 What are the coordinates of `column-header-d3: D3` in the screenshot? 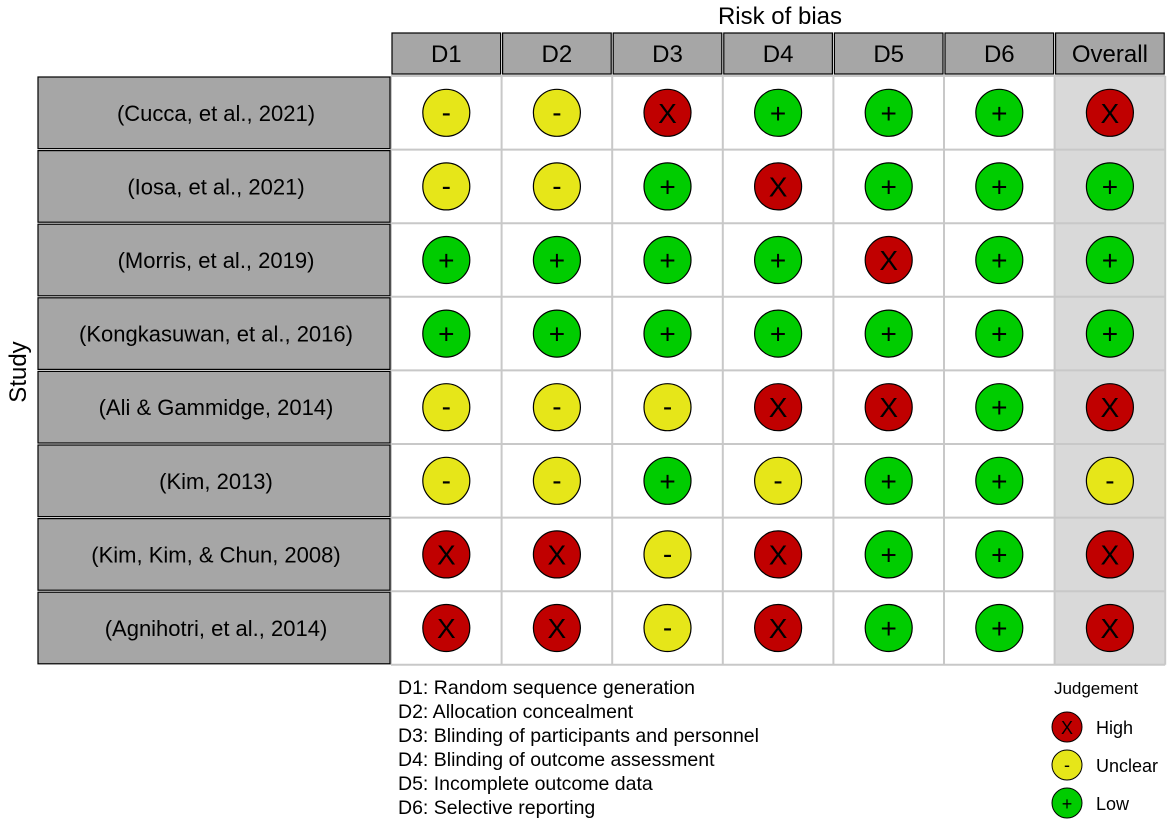 It's located at (667, 54).